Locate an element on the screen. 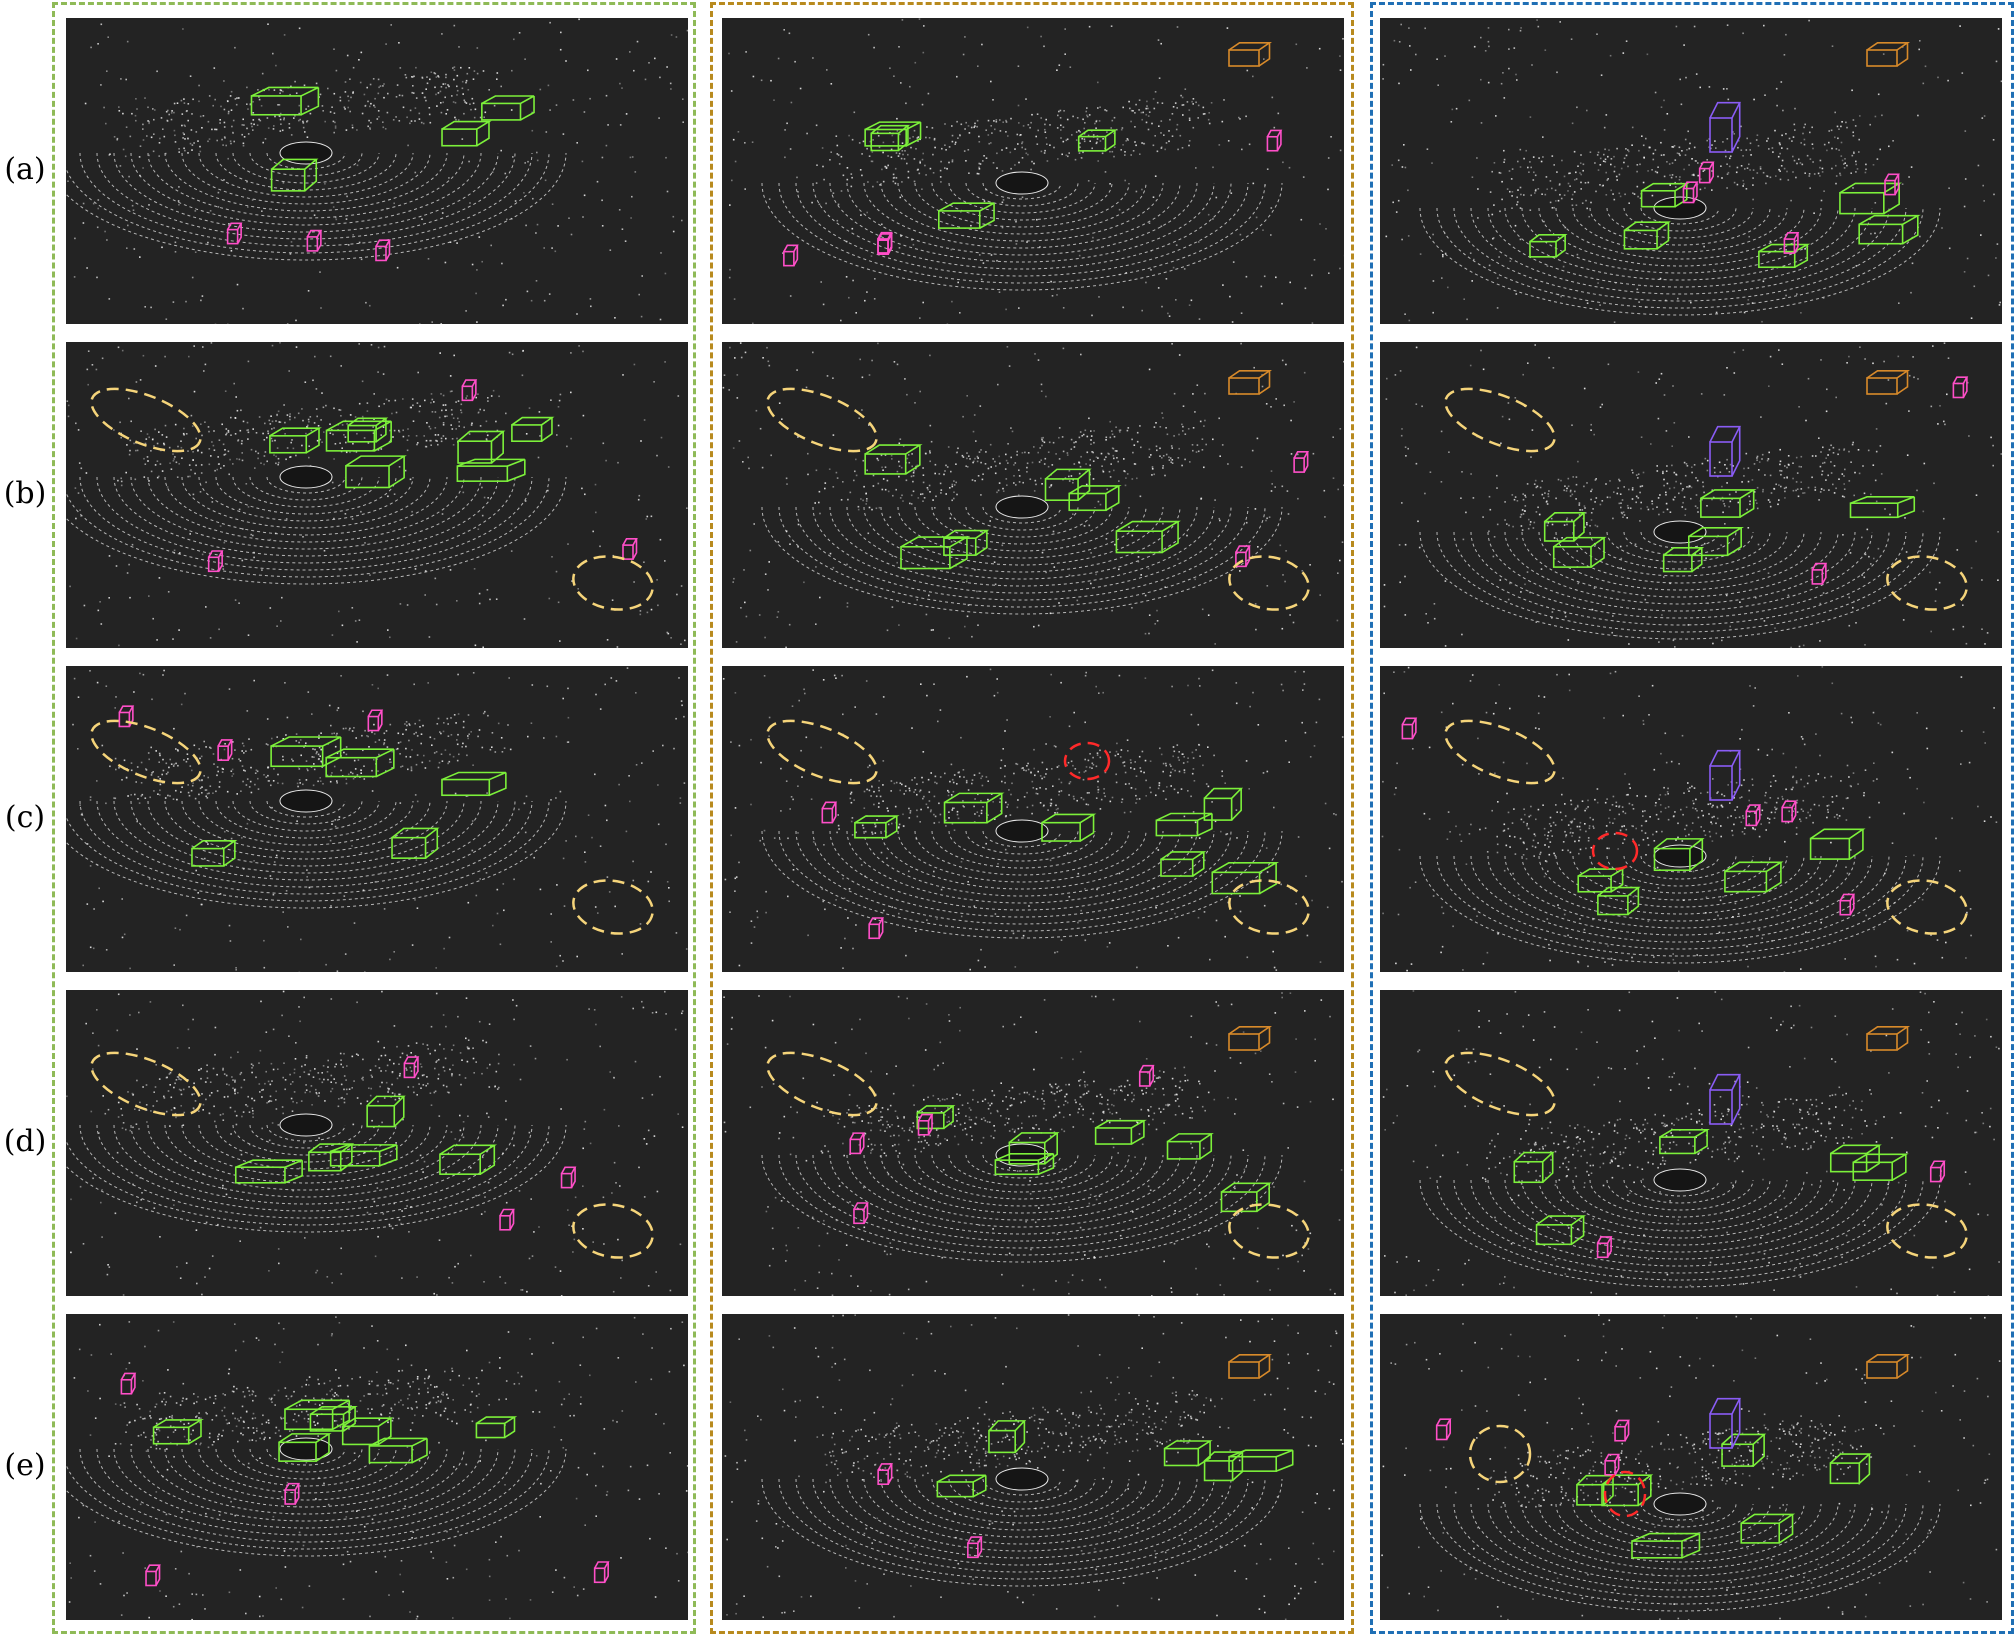 This screenshot has width=2016, height=1636. panel-row4-col1 is located at coordinates (377, 1143).